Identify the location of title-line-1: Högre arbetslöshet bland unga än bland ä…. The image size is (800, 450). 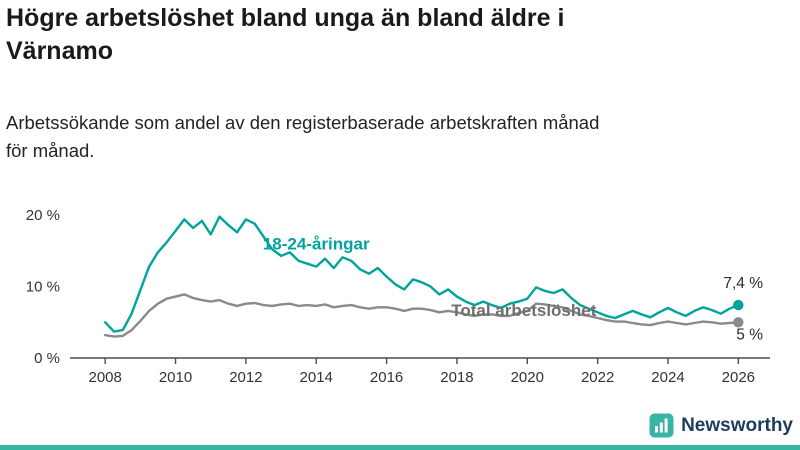
(285, 18).